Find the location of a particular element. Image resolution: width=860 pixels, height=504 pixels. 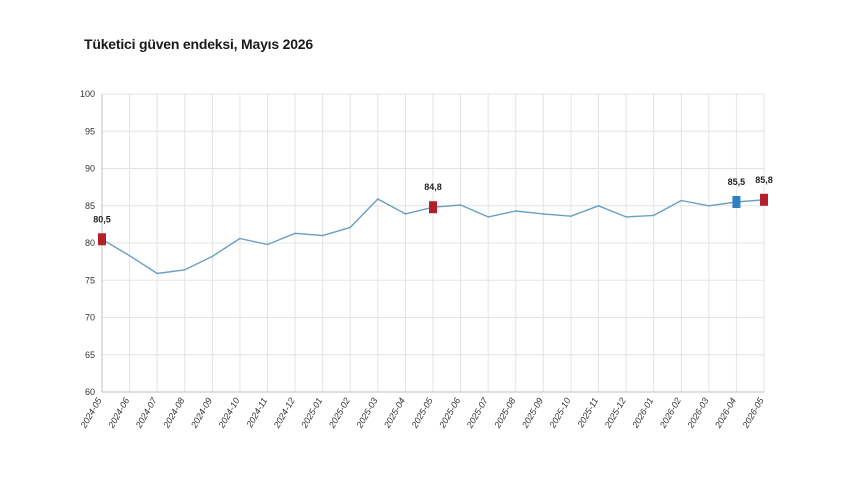

y-tick-label: 60 is located at coordinates (90, 392).